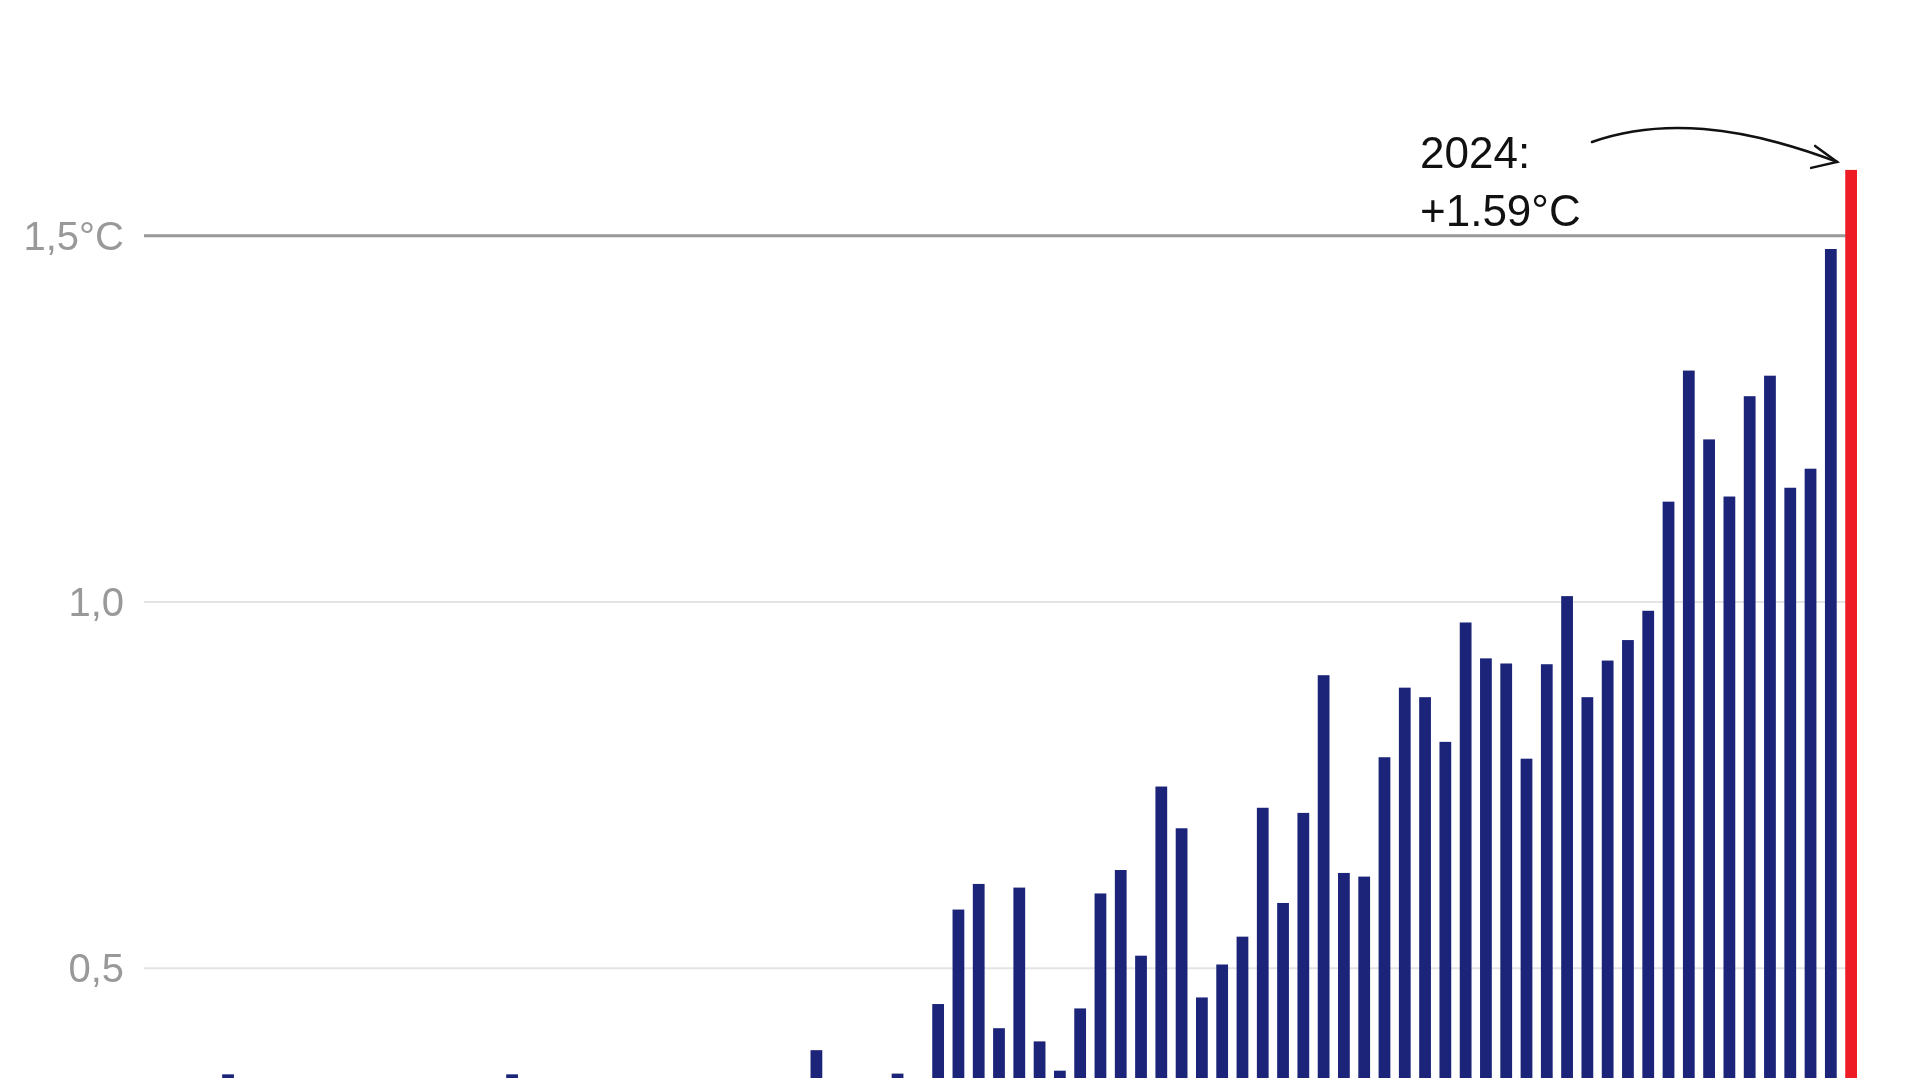  Describe the element at coordinates (73, 235) in the screenshot. I see `y-tick-label: 1,5°C` at that location.